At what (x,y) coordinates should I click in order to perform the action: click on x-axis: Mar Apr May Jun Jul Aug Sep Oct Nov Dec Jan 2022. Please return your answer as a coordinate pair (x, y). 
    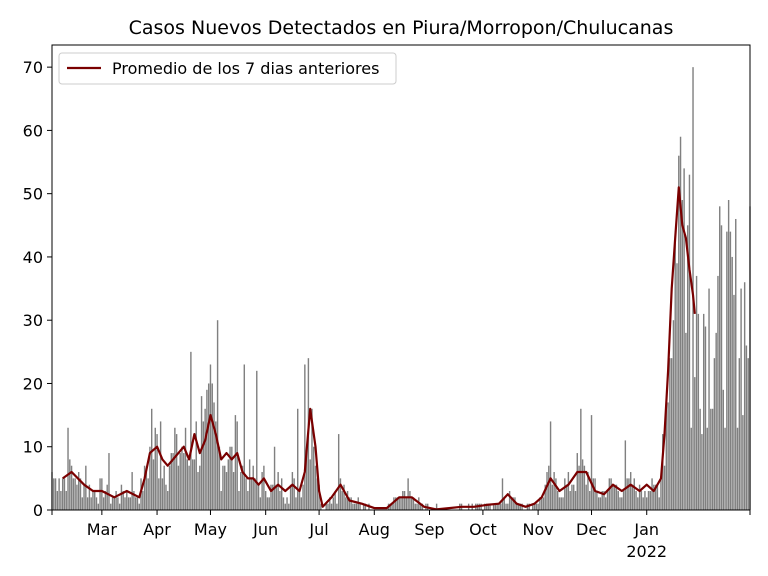
    Looking at the image, I should click on (401, 535).